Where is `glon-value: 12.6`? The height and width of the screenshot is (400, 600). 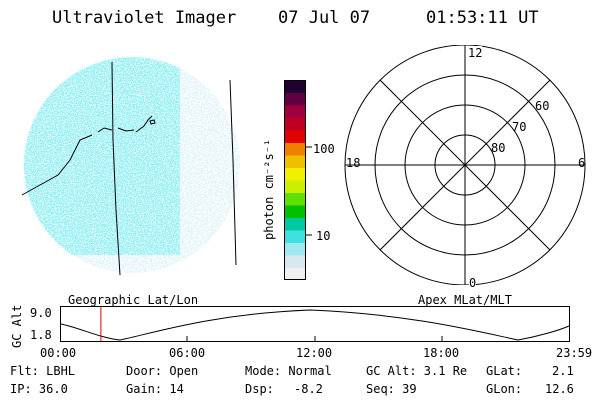 glon-value: 12.6 is located at coordinates (559, 389).